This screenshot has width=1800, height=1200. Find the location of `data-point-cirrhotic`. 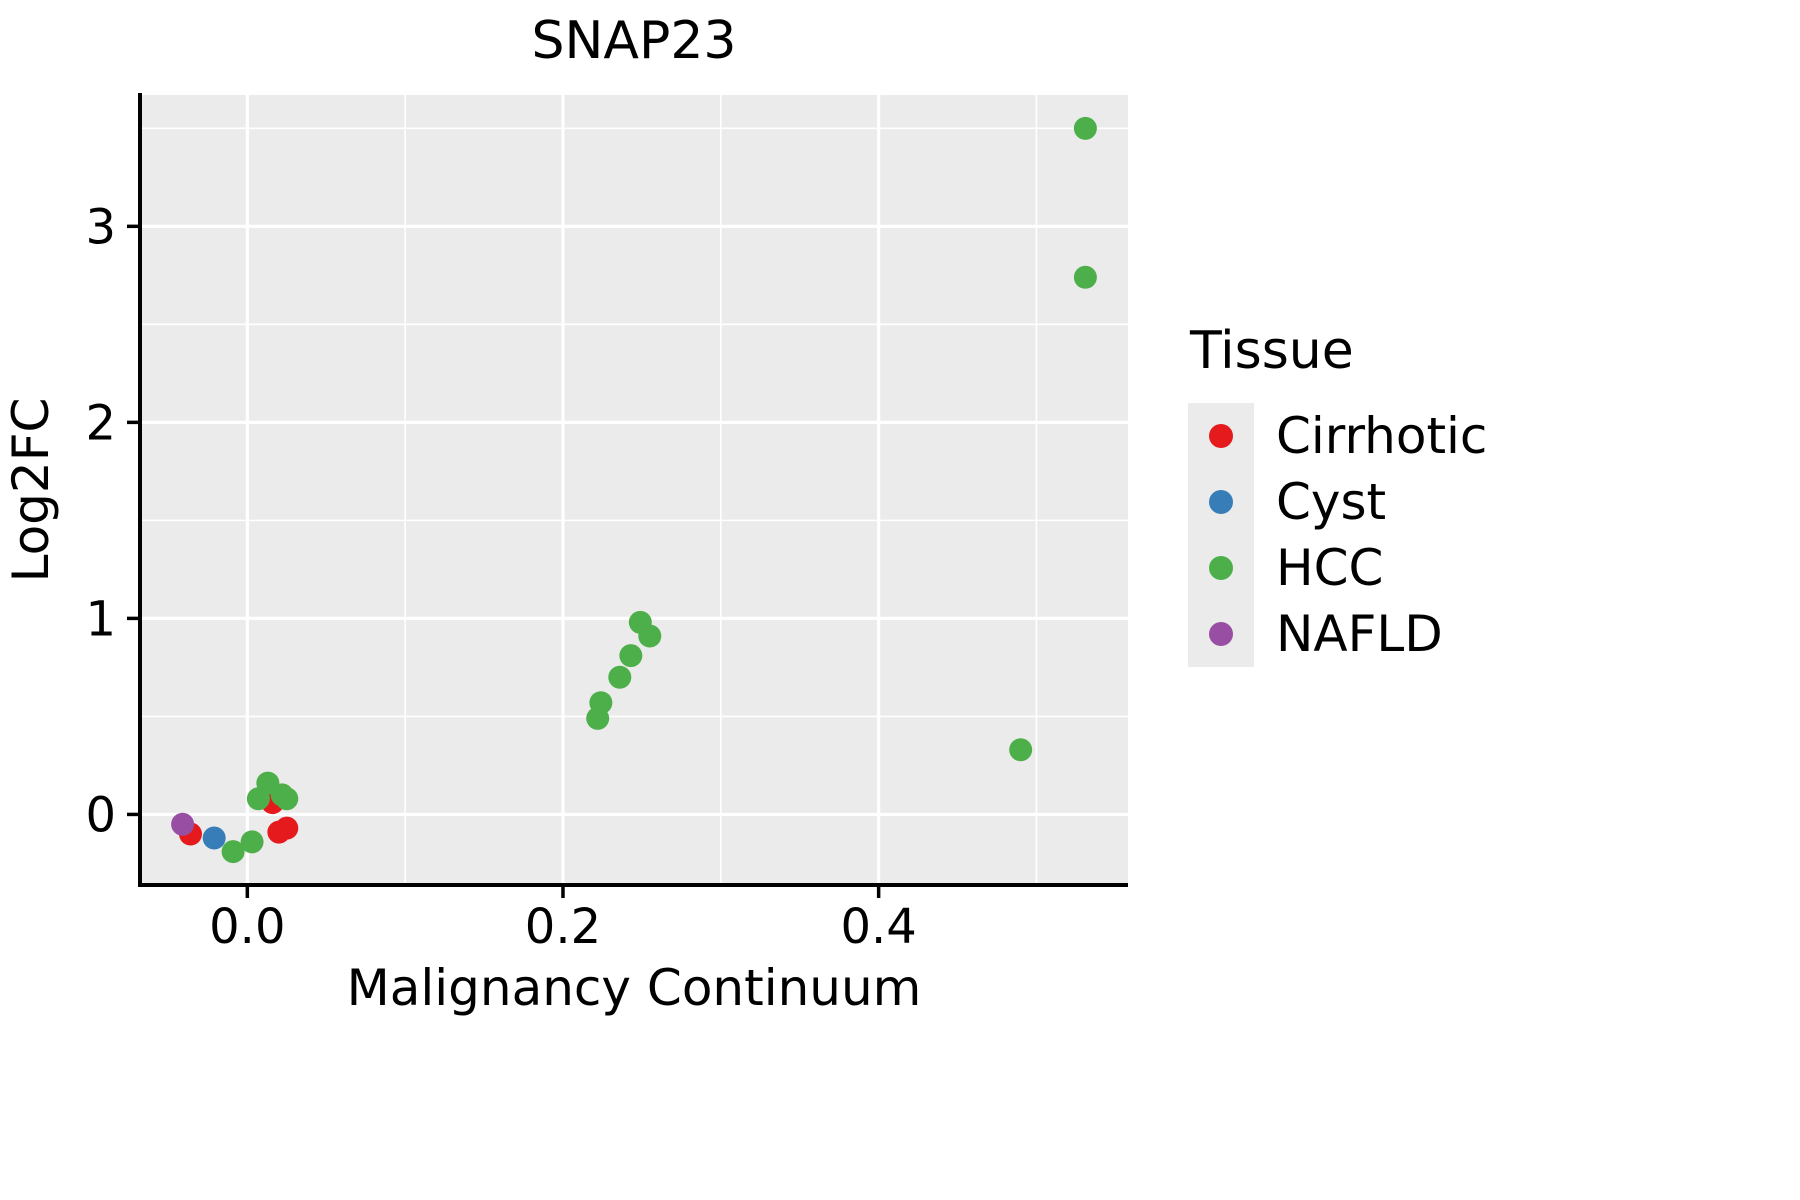

data-point-cirrhotic is located at coordinates (287, 828).